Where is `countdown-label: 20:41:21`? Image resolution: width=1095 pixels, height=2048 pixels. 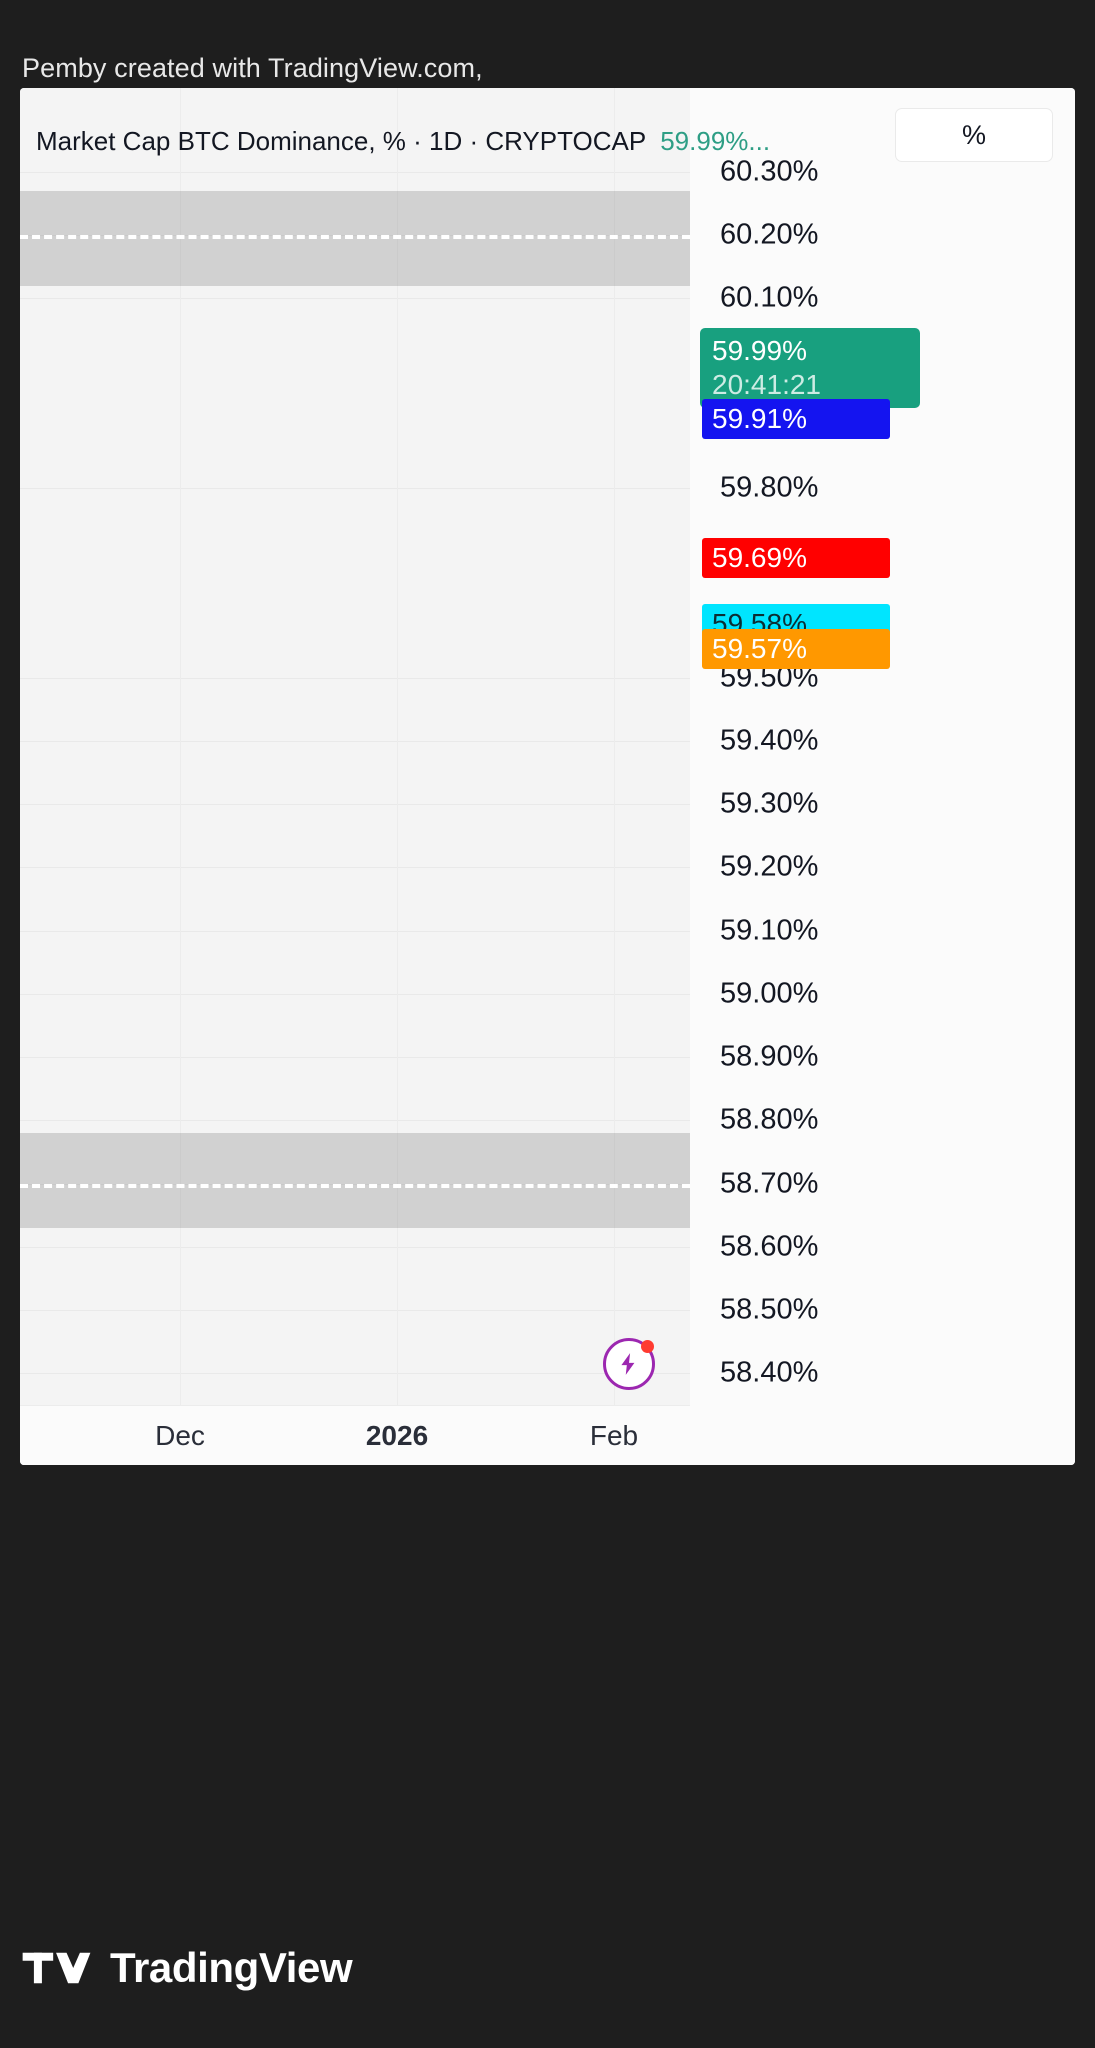 countdown-label: 20:41:21 is located at coordinates (766, 384).